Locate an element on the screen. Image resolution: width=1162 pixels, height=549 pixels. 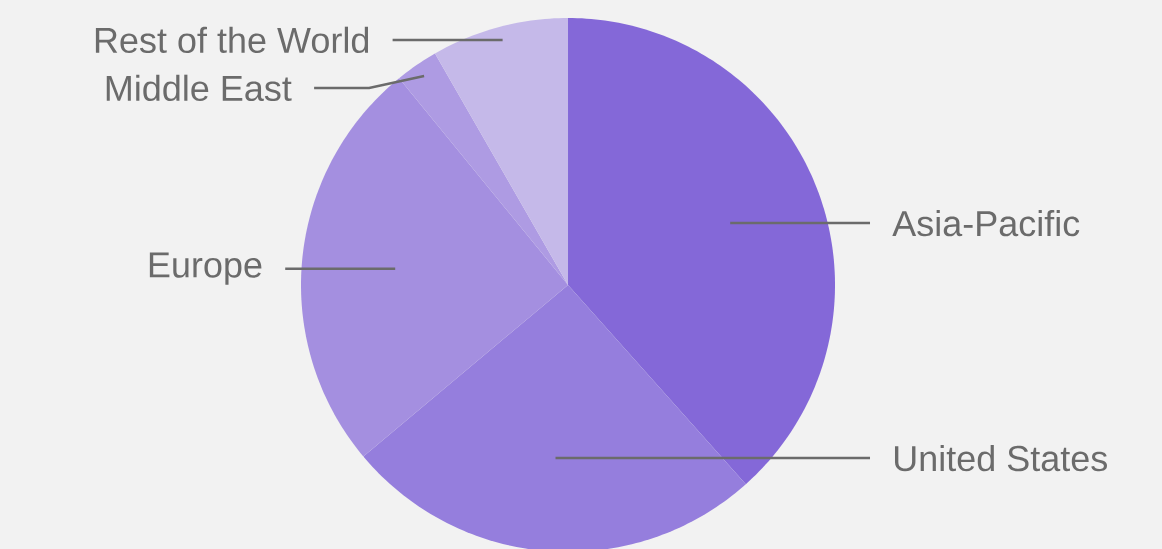
slice-label: Europe is located at coordinates (205, 268).